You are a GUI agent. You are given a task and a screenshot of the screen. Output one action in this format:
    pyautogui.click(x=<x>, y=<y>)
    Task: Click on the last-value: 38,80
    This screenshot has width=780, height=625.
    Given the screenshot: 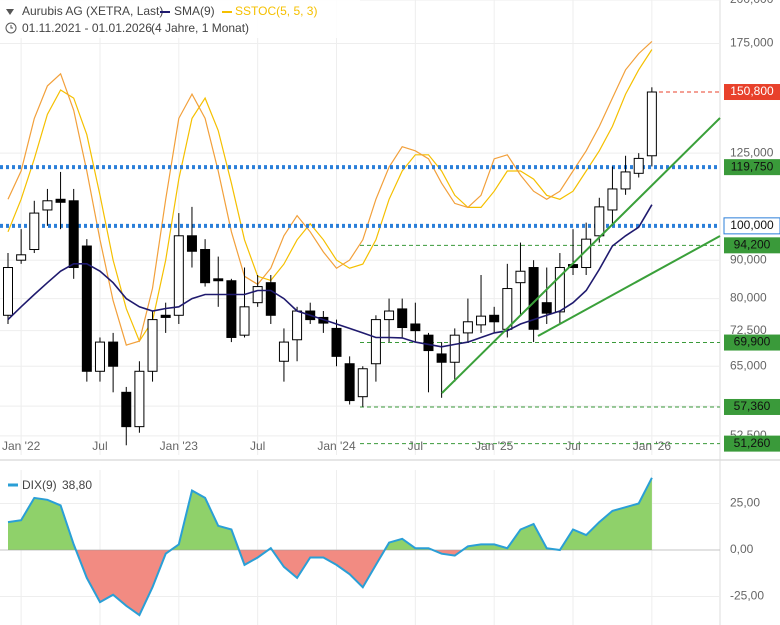 What is the action you would take?
    pyautogui.click(x=77, y=485)
    